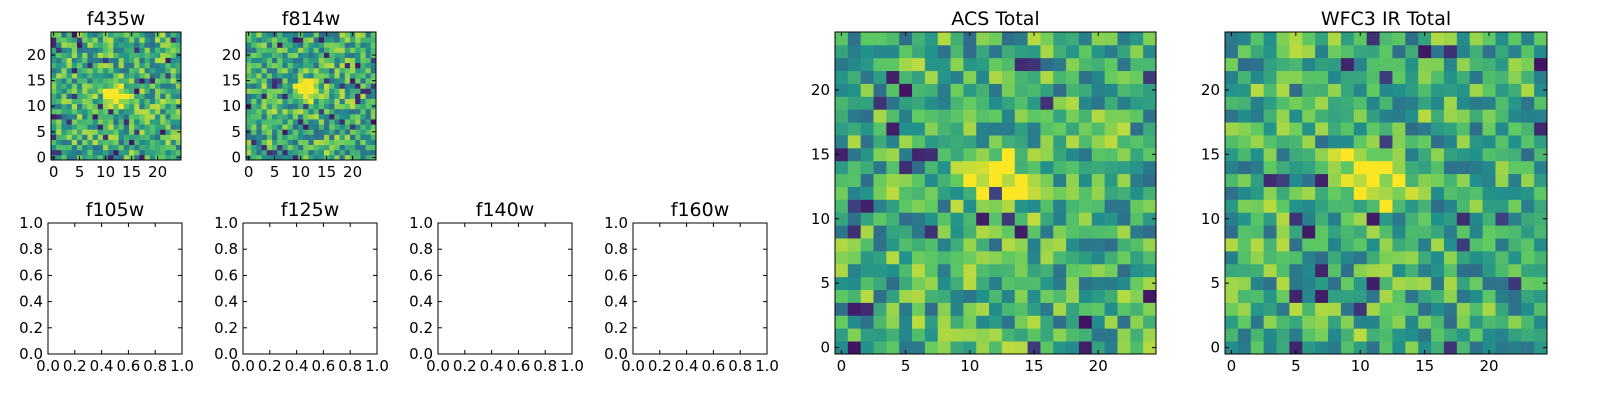 Image resolution: width=1600 pixels, height=400 pixels. I want to click on heatmap-cells-f435w, so click(116, 96).